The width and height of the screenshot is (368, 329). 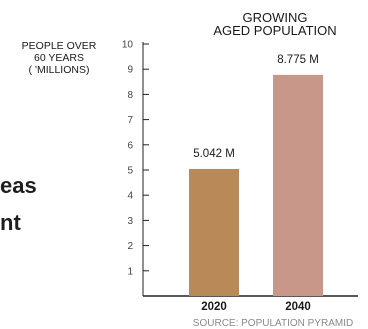 I want to click on y-tick-label: 10, so click(x=128, y=45).